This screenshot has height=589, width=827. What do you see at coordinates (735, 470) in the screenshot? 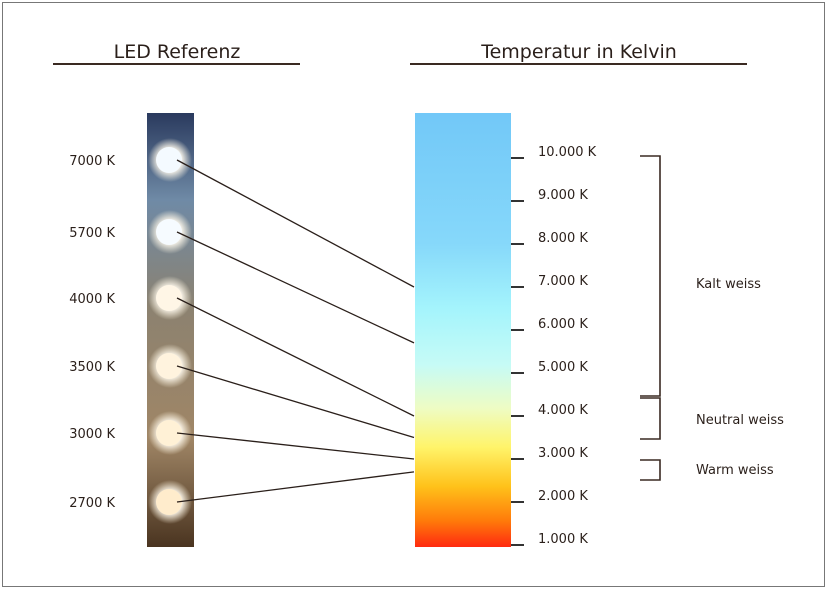
I see `category-label: Warm weiss` at bounding box center [735, 470].